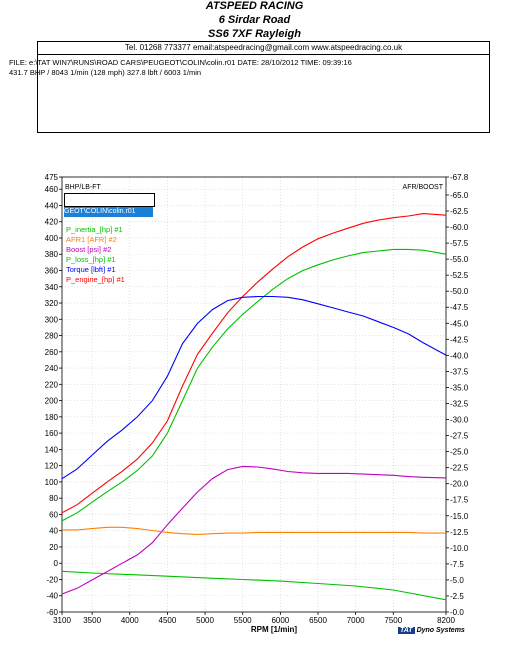  I want to click on y-left-tick-label: 320, so click(52, 303).